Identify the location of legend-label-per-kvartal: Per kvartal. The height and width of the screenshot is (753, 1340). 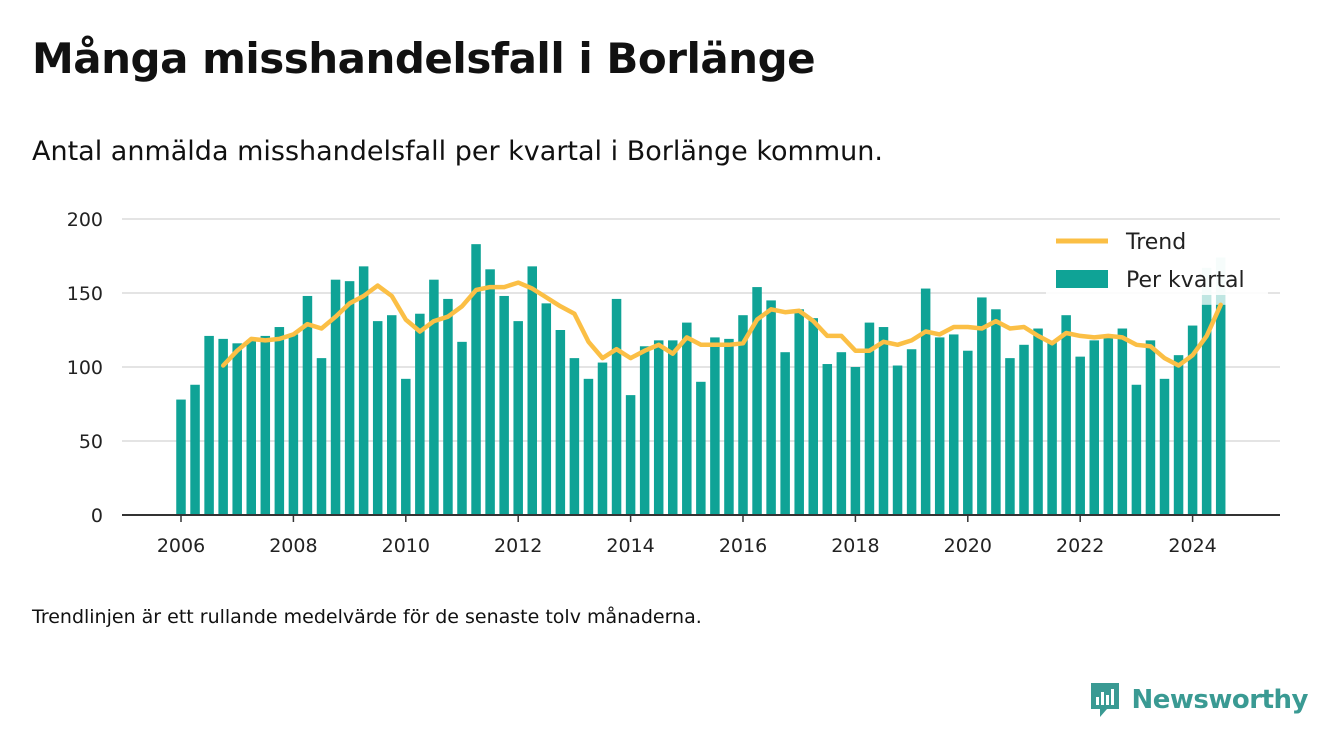
(1185, 280).